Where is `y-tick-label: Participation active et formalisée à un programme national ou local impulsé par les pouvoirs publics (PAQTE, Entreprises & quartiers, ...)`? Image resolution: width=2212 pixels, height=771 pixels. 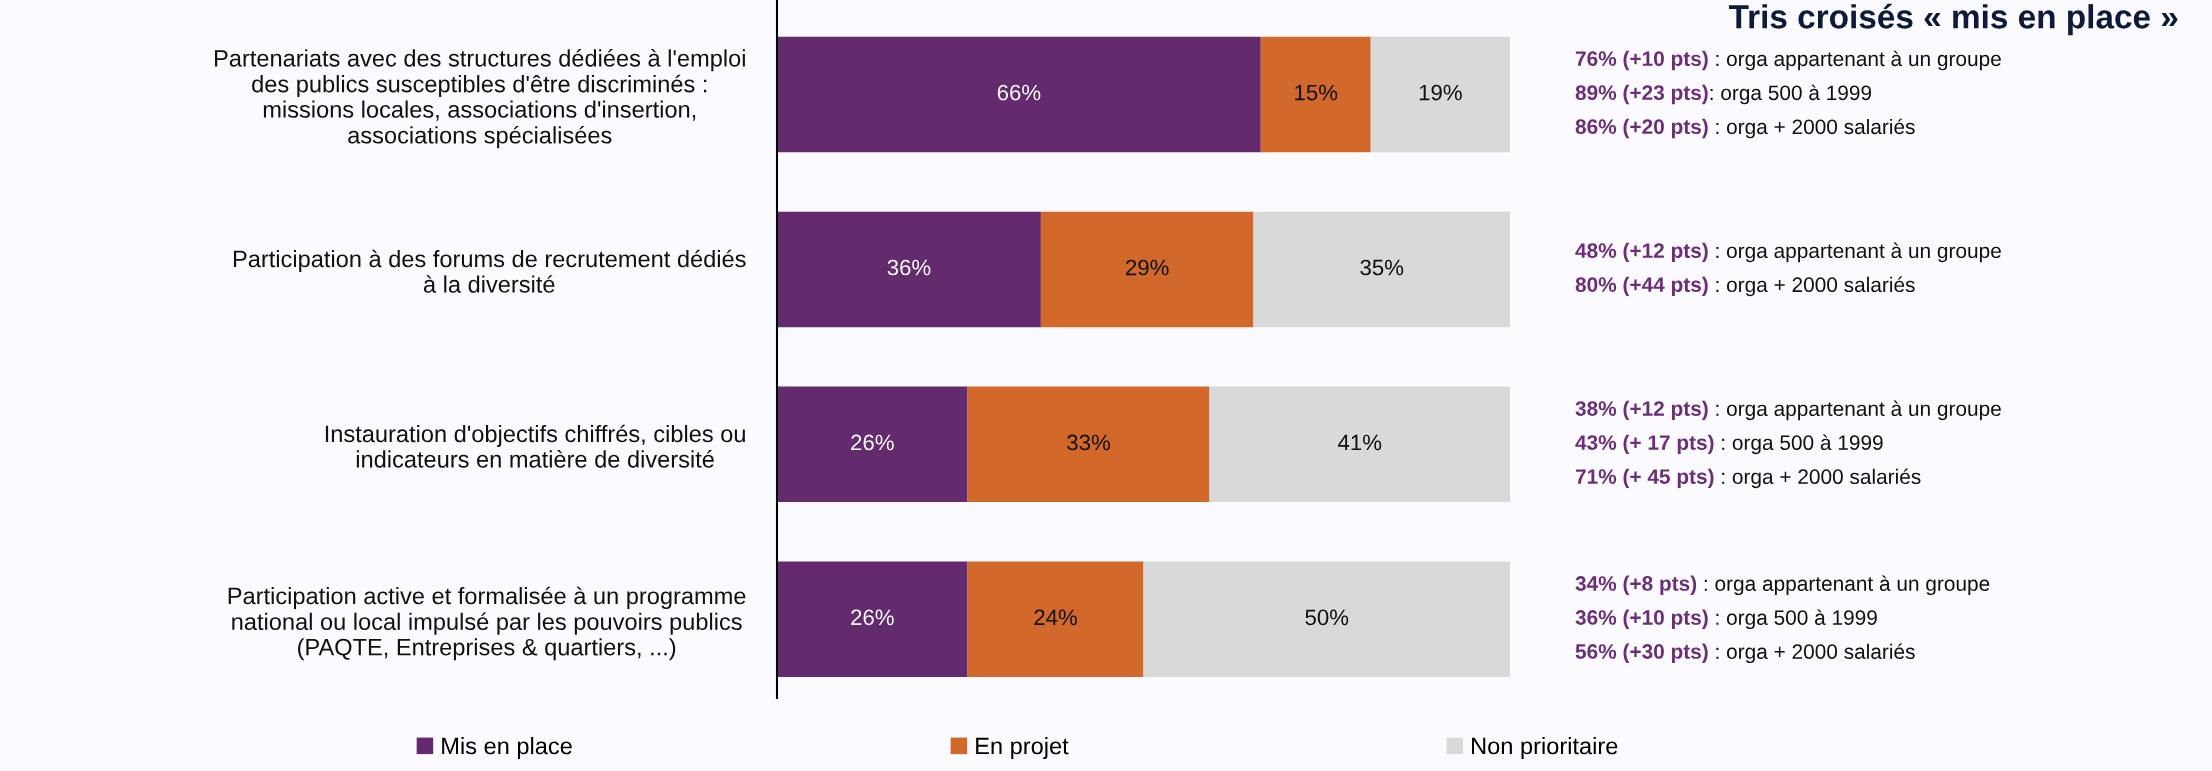
y-tick-label: Participation active et formalisée à un programme national ou local impulsé par les pouvoirs publics (PAQTE, Entreprises & quartiers, ...) is located at coordinates (487, 623).